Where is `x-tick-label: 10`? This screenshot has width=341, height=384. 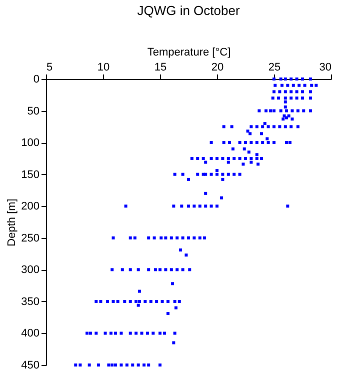
x-tick-label: 10 is located at coordinates (103, 68).